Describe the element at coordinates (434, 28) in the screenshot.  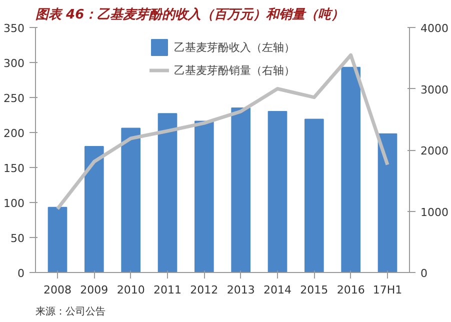
I see `y2-tick-label: 4000` at that location.